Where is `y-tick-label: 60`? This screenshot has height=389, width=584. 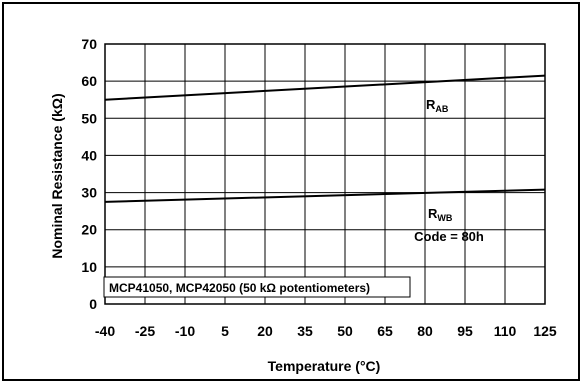 y-tick-label: 60 is located at coordinates (89, 81).